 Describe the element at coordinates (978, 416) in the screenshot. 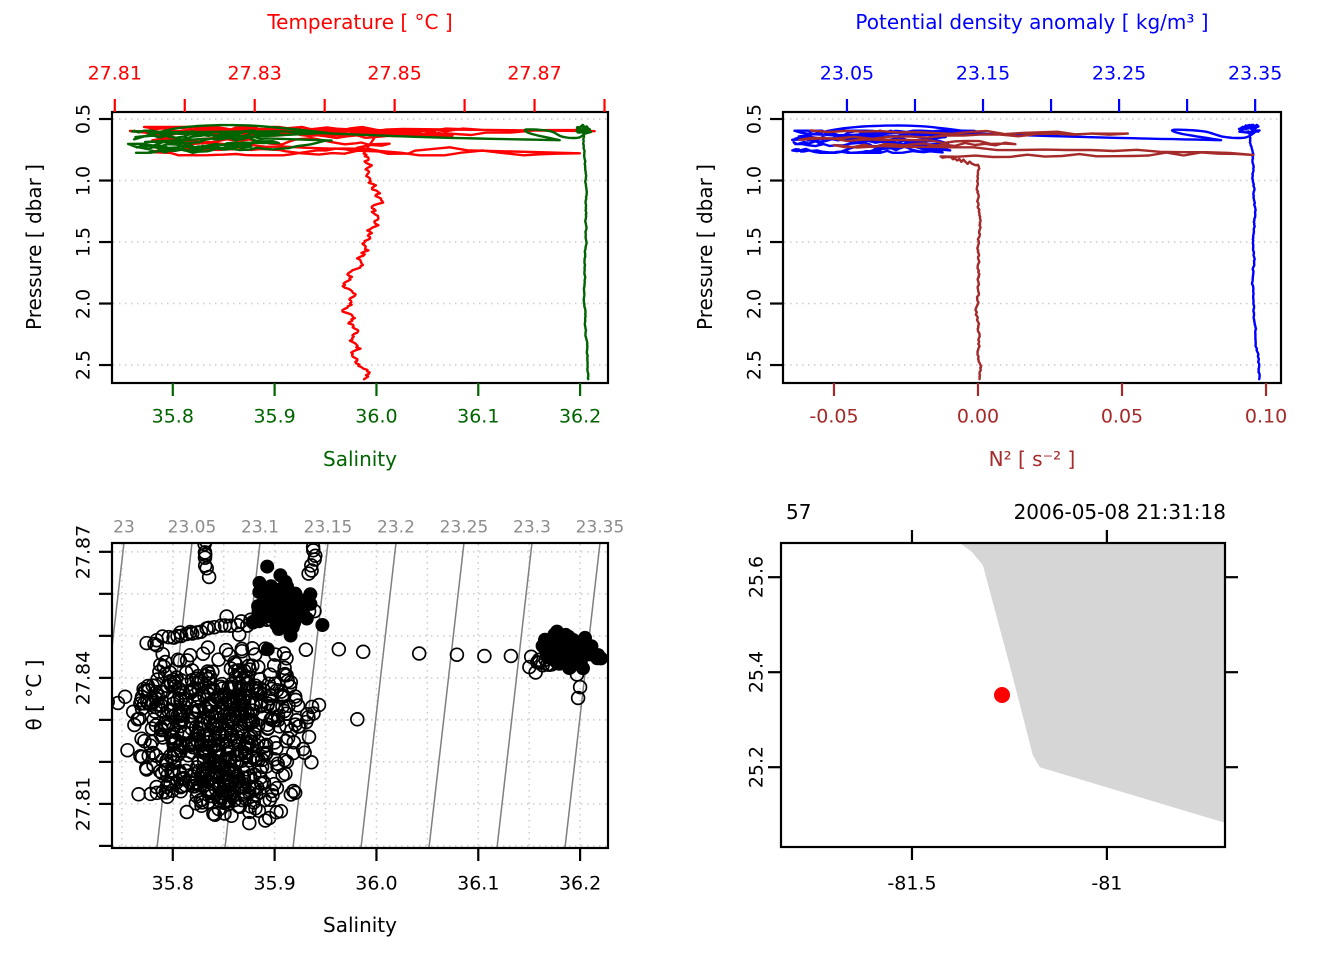

I see `n2-tick-label: 0.00` at that location.